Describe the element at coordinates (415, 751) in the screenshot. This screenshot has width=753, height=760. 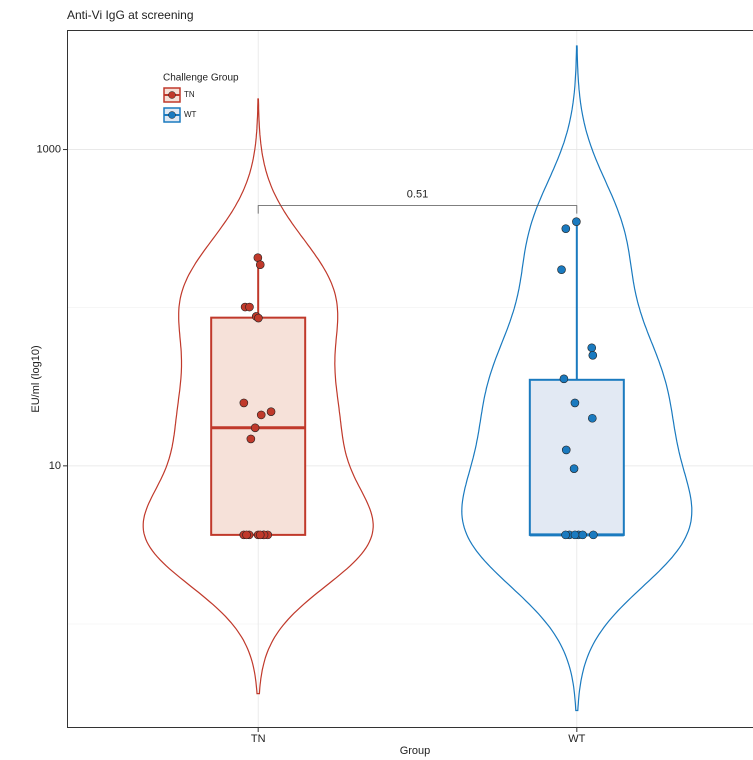
I see `x-axis-title: Group` at that location.